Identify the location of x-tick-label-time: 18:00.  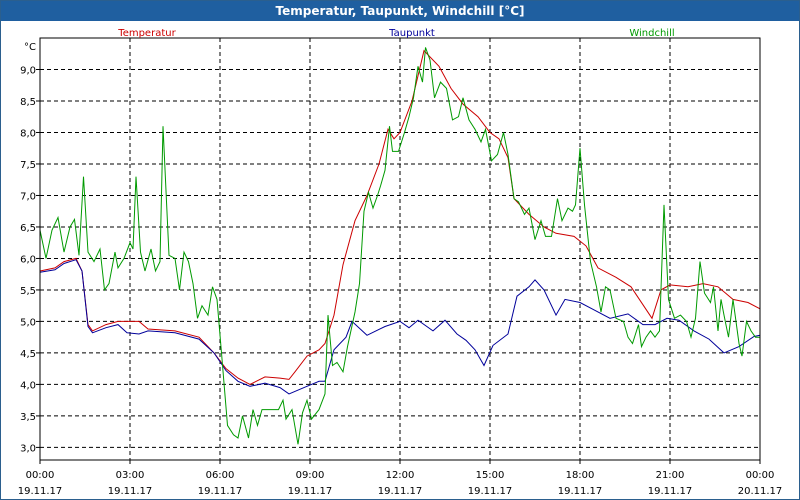
(580, 475).